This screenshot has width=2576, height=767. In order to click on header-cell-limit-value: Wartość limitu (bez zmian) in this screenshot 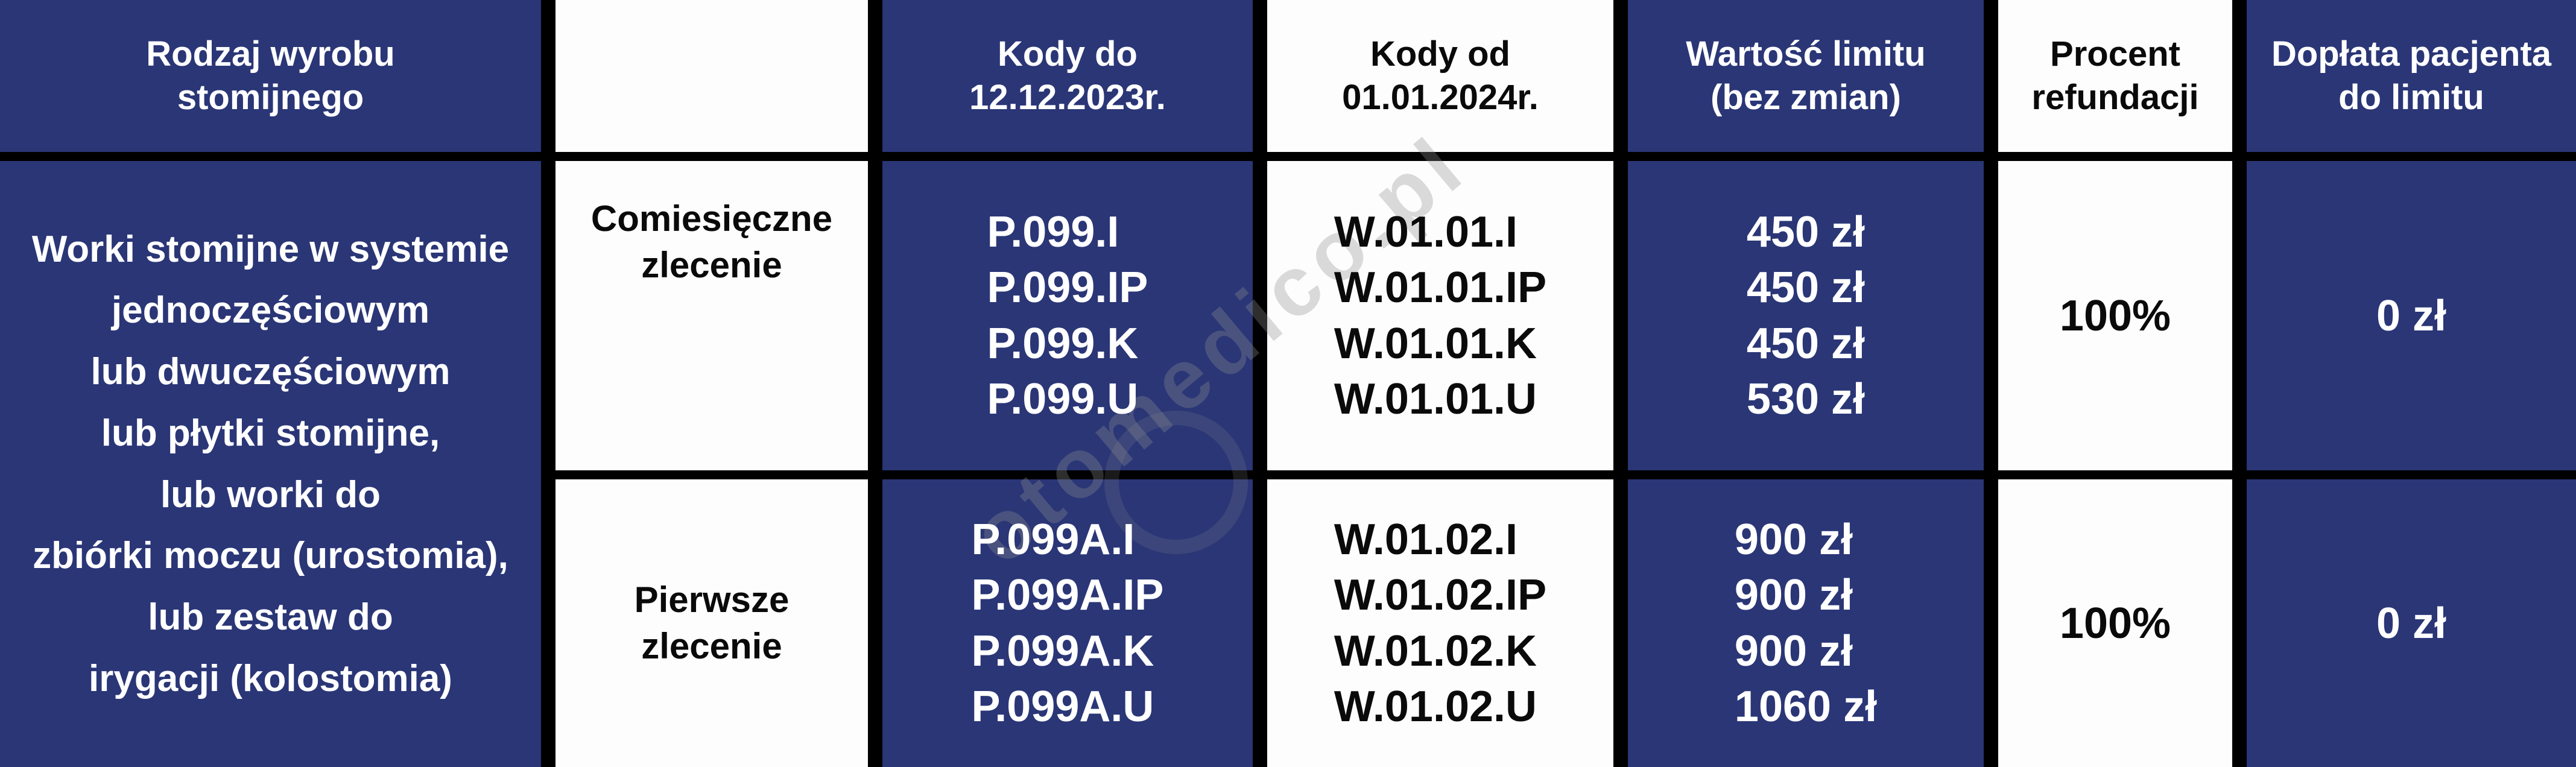, I will do `click(1806, 76)`.